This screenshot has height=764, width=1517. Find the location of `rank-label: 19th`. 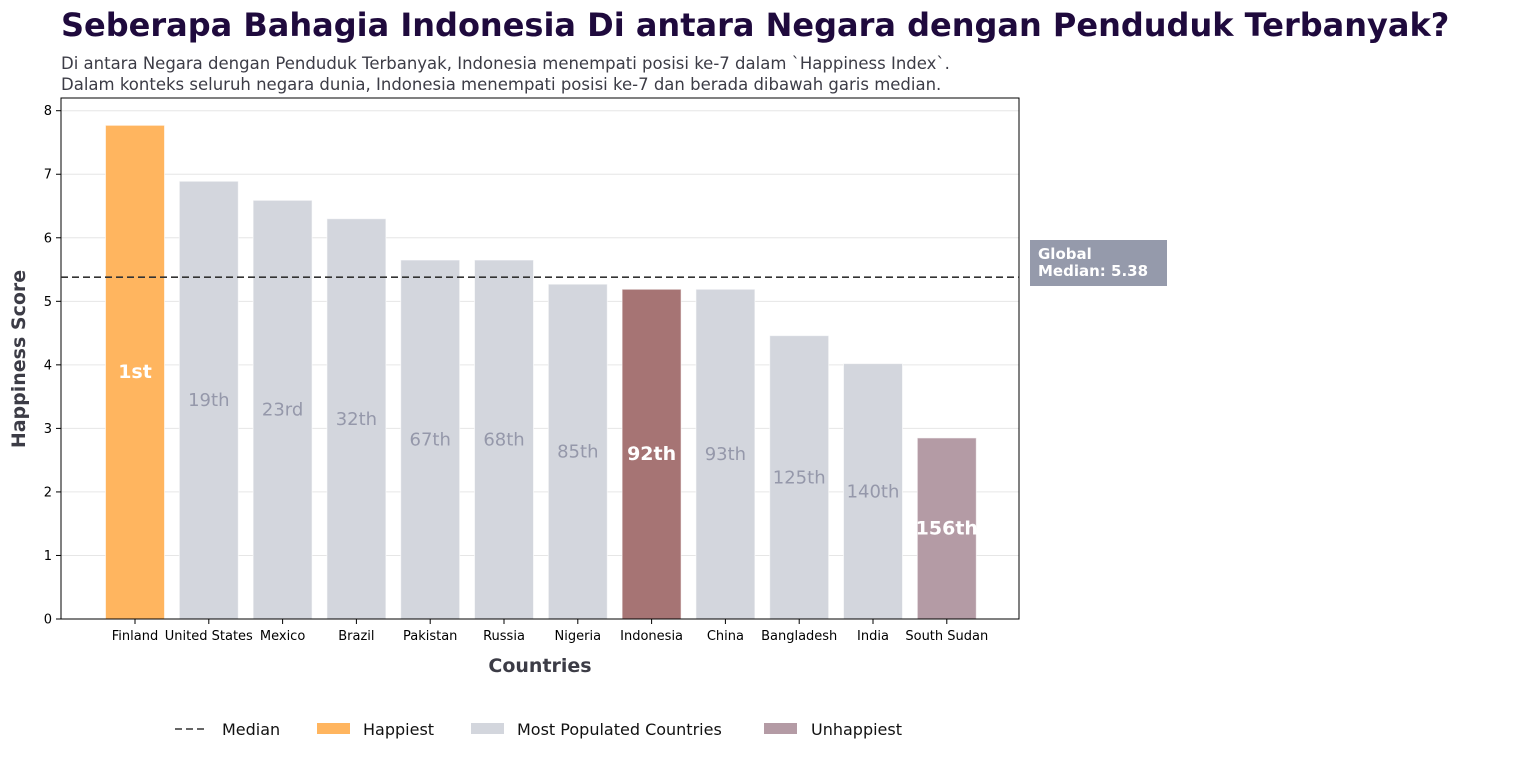

rank-label: 19th is located at coordinates (208, 400).